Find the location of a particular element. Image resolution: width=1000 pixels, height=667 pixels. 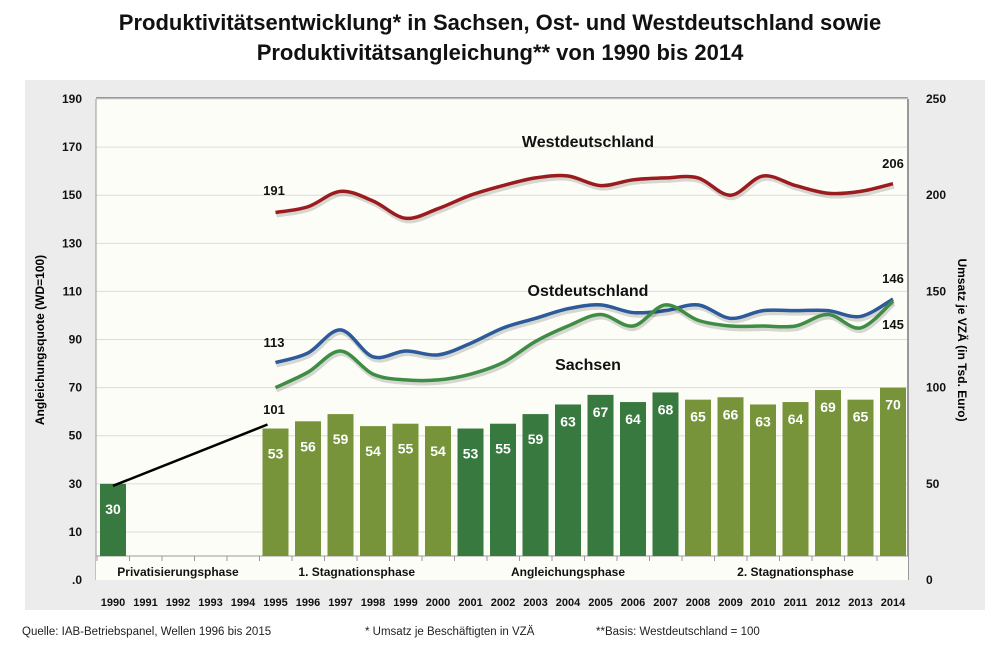

bar-1998 is located at coordinates (373, 491).